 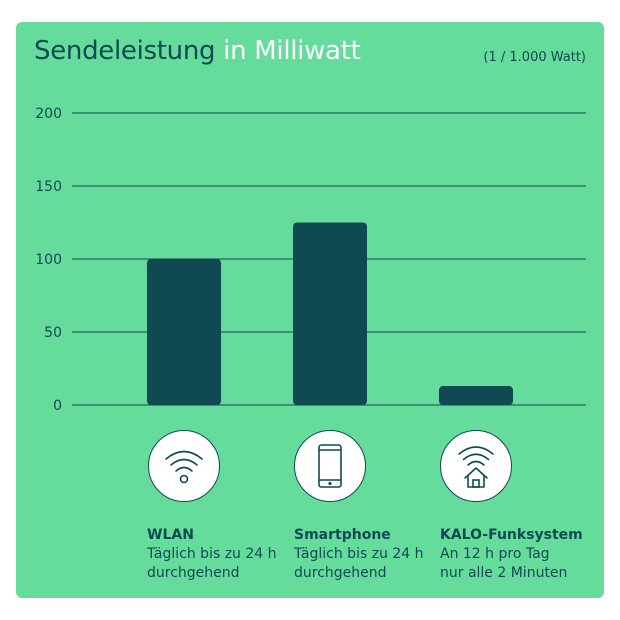 What do you see at coordinates (504, 573) in the screenshot?
I see `category-line2: nur alle 2 Minuten` at bounding box center [504, 573].